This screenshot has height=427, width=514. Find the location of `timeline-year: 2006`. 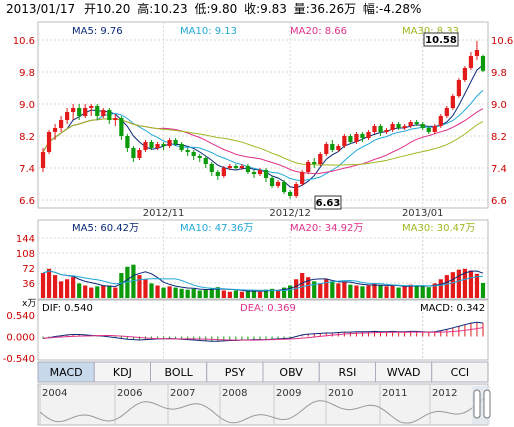

timeline-year: 2006 is located at coordinates (129, 393).